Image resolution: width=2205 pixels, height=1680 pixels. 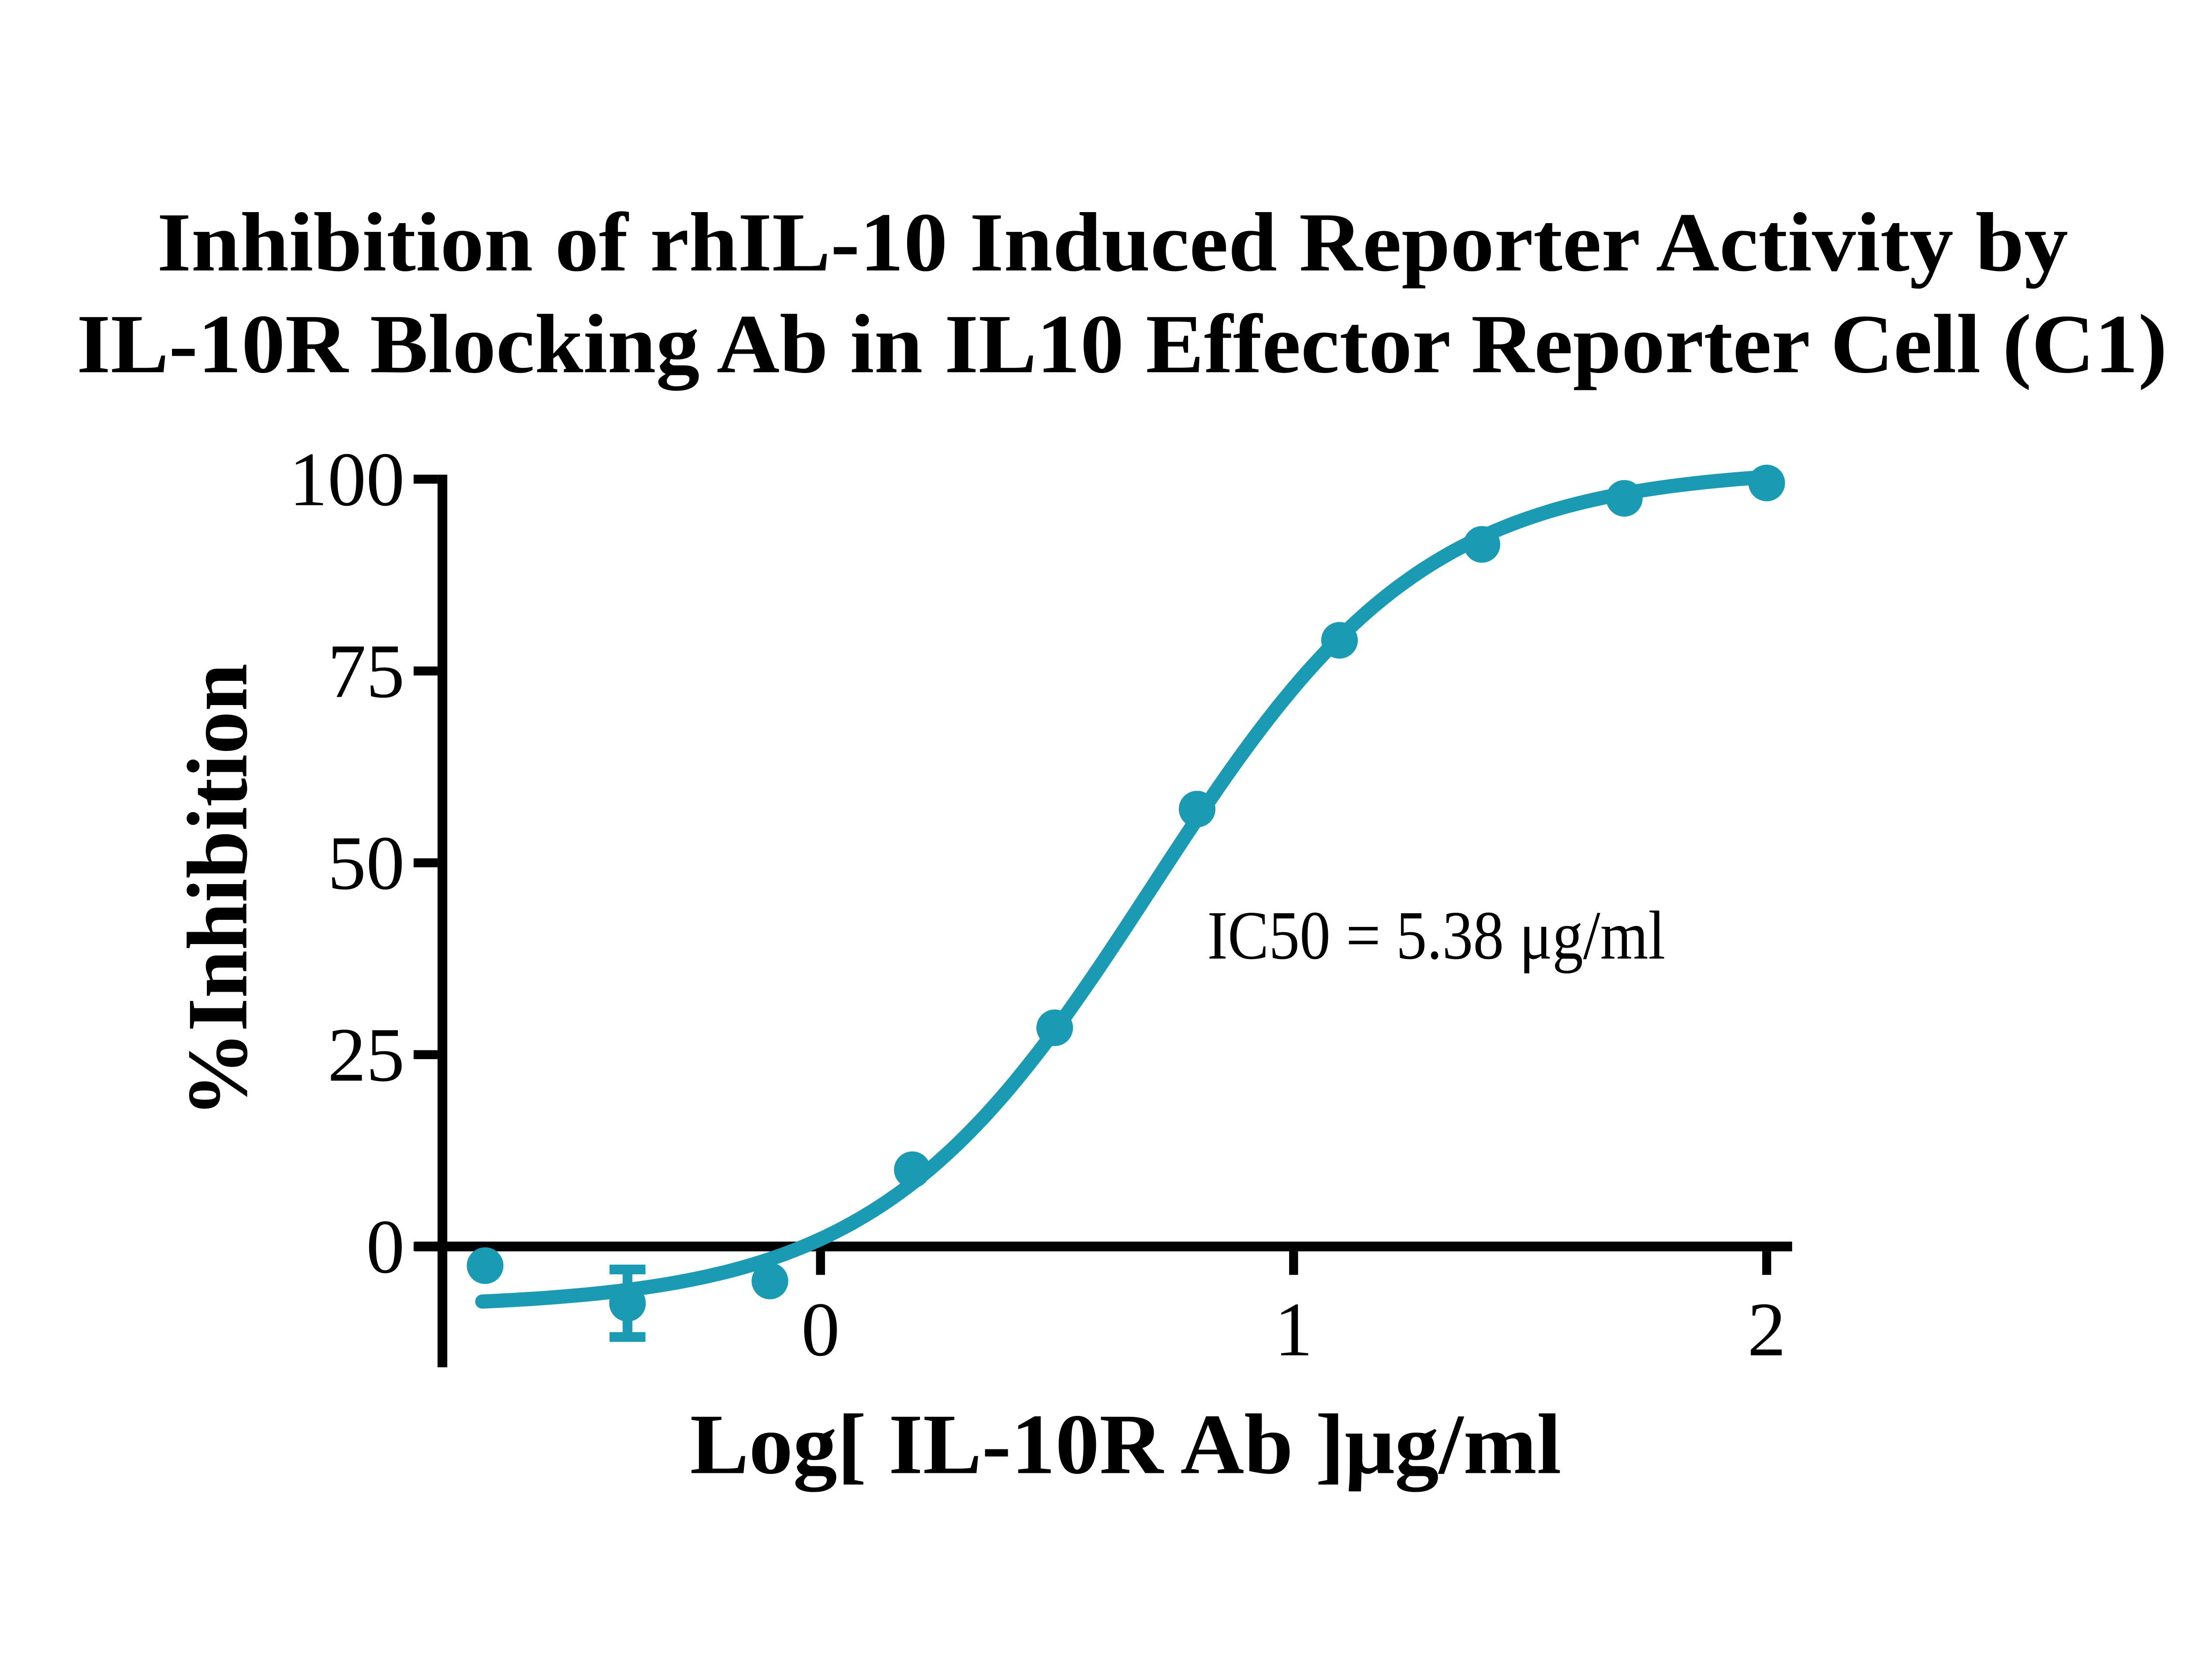 I want to click on x-axis-title: Log[ IL-10R Ab ]μg/ml, so click(x=1126, y=1444).